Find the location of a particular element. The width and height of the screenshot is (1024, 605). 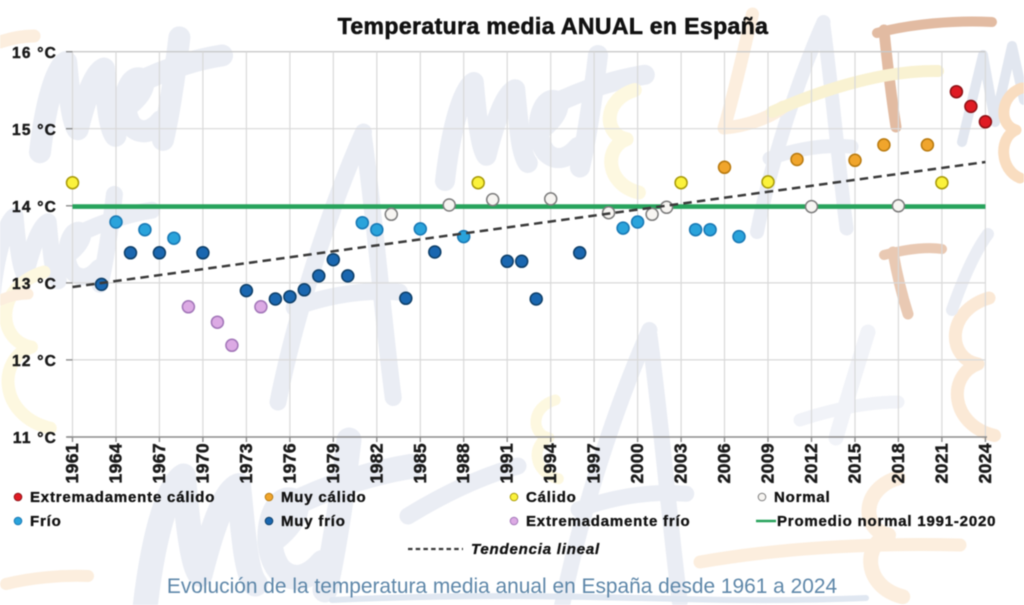

svg-text: 12 °C is located at coordinates (34, 361).